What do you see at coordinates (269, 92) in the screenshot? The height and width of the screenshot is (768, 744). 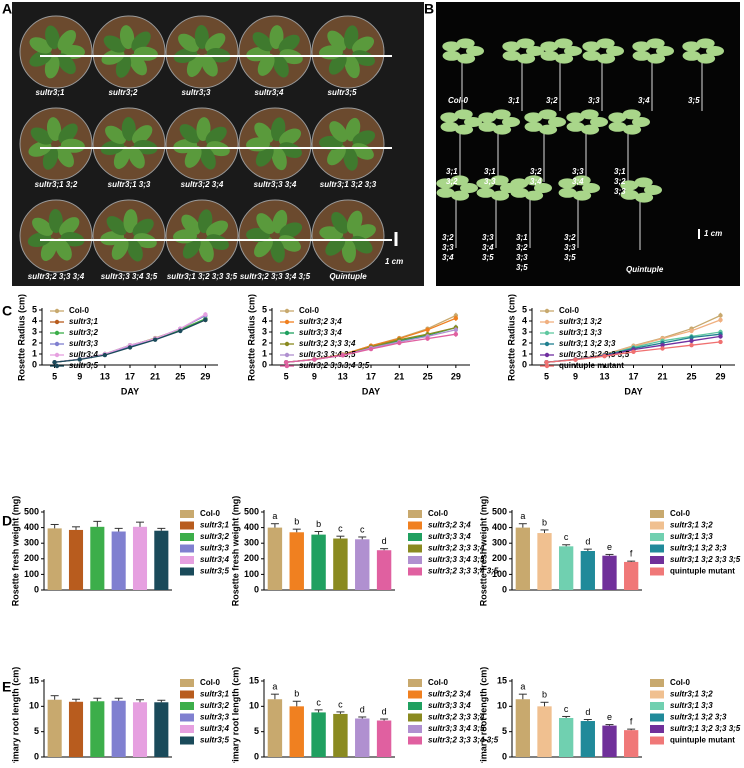 I see `photo-label: sultr3;4` at bounding box center [269, 92].